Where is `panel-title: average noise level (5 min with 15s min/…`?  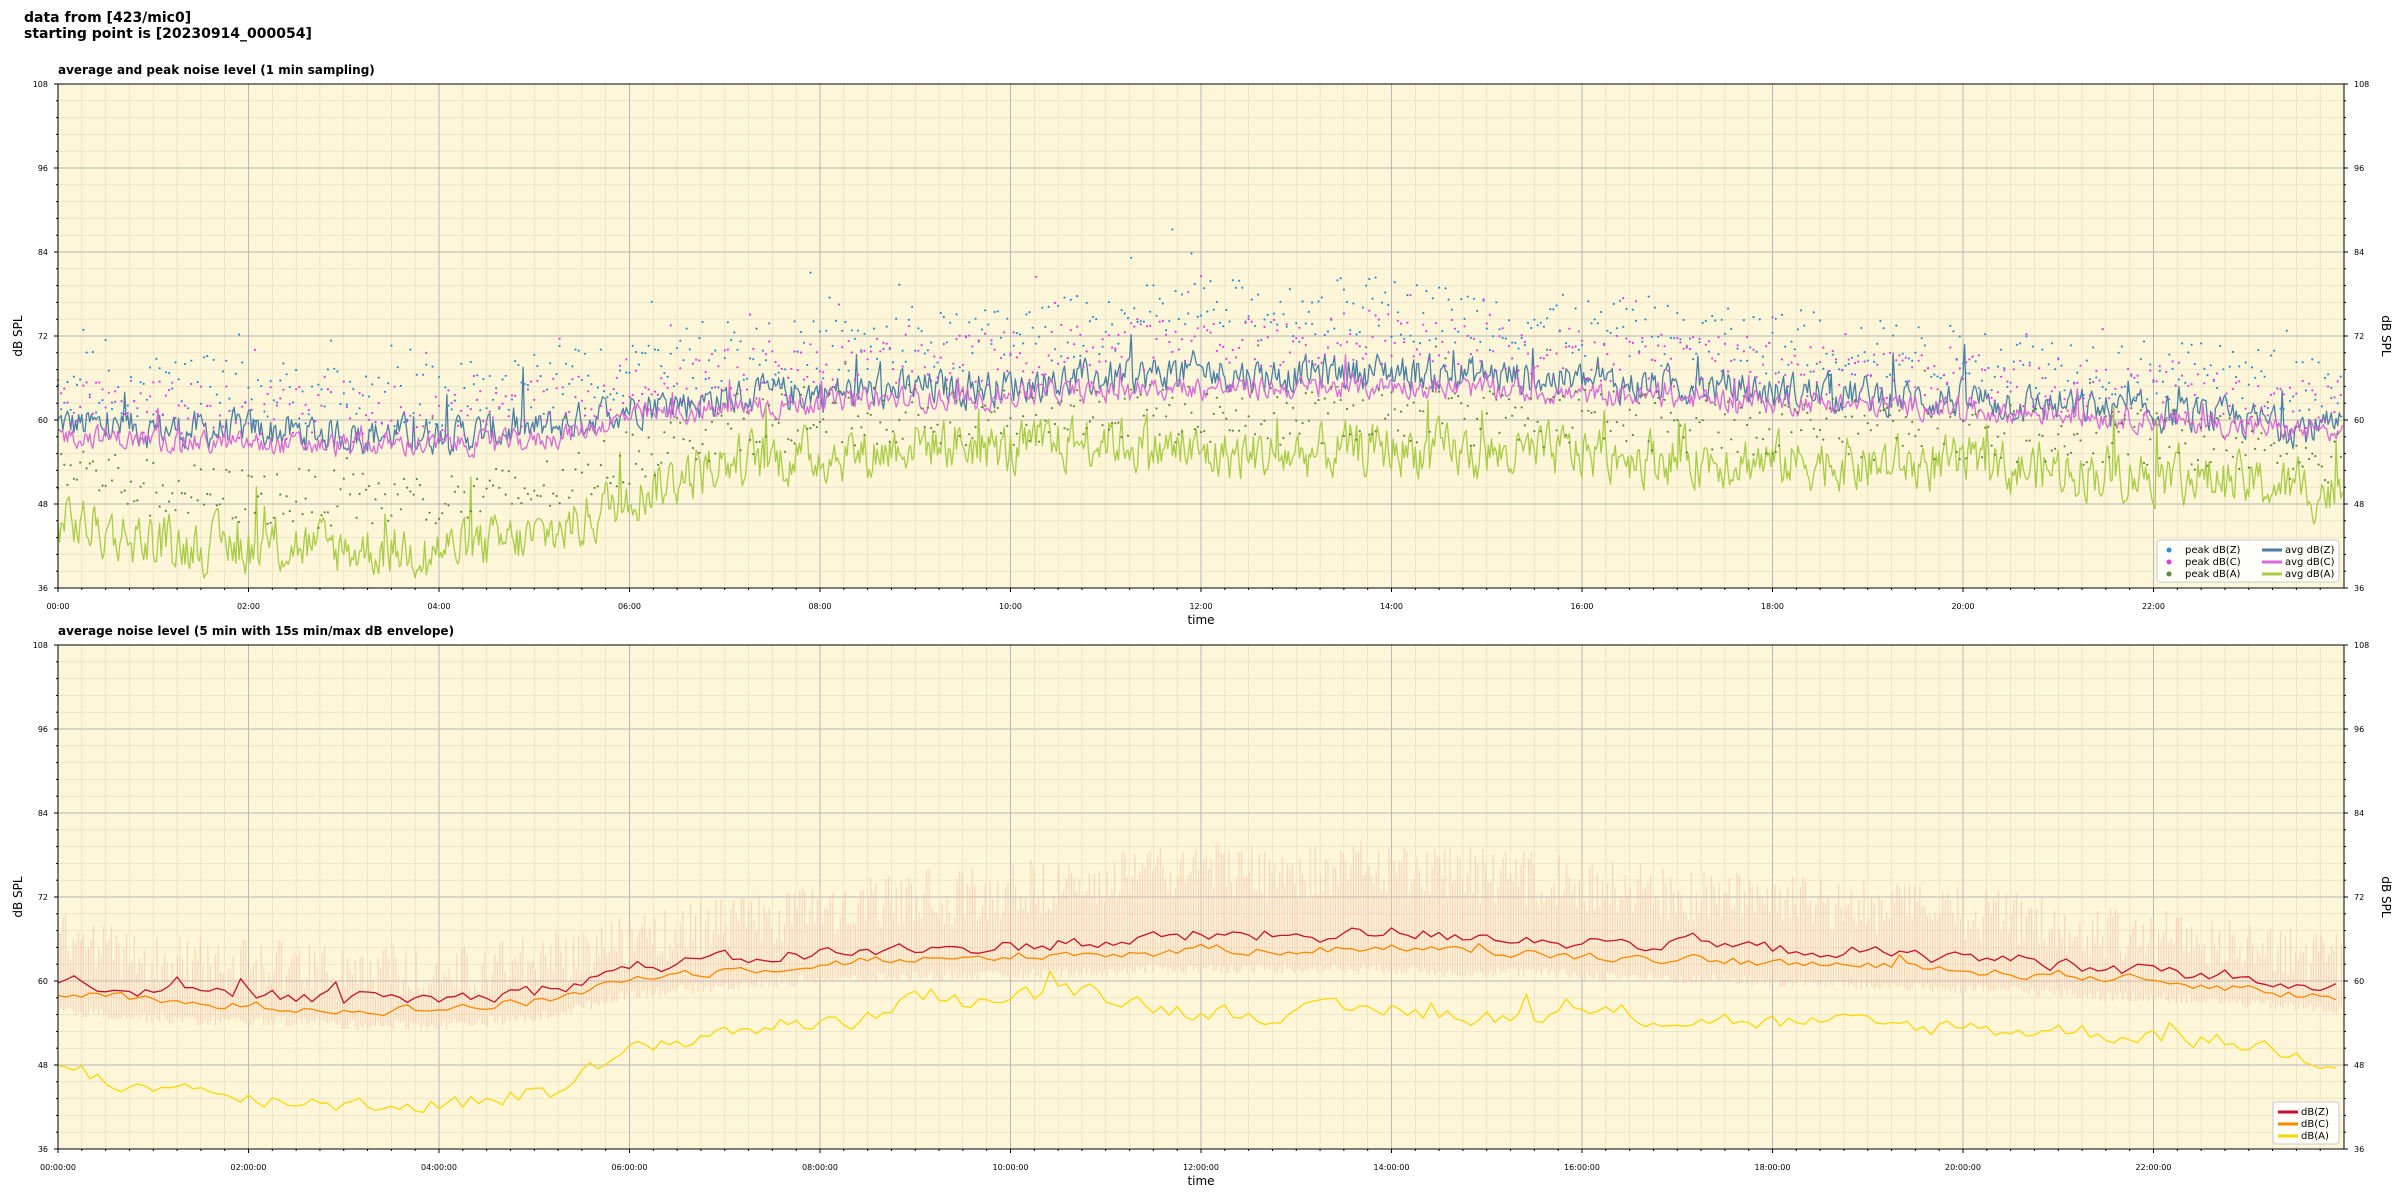
panel-title: average noise level (5 min with 15s min/… is located at coordinates (256, 631).